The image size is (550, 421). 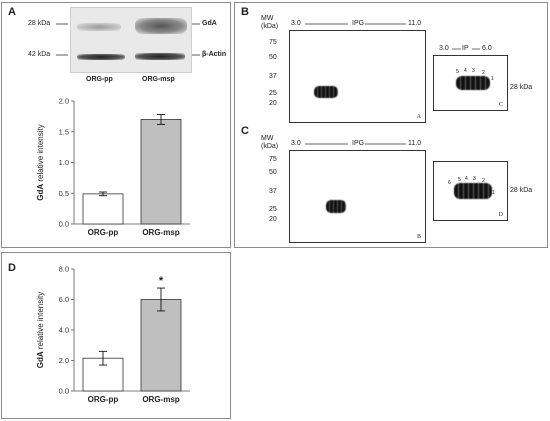 I want to click on chart-a-y-tick-label: 1.5, so click(x=64, y=131).